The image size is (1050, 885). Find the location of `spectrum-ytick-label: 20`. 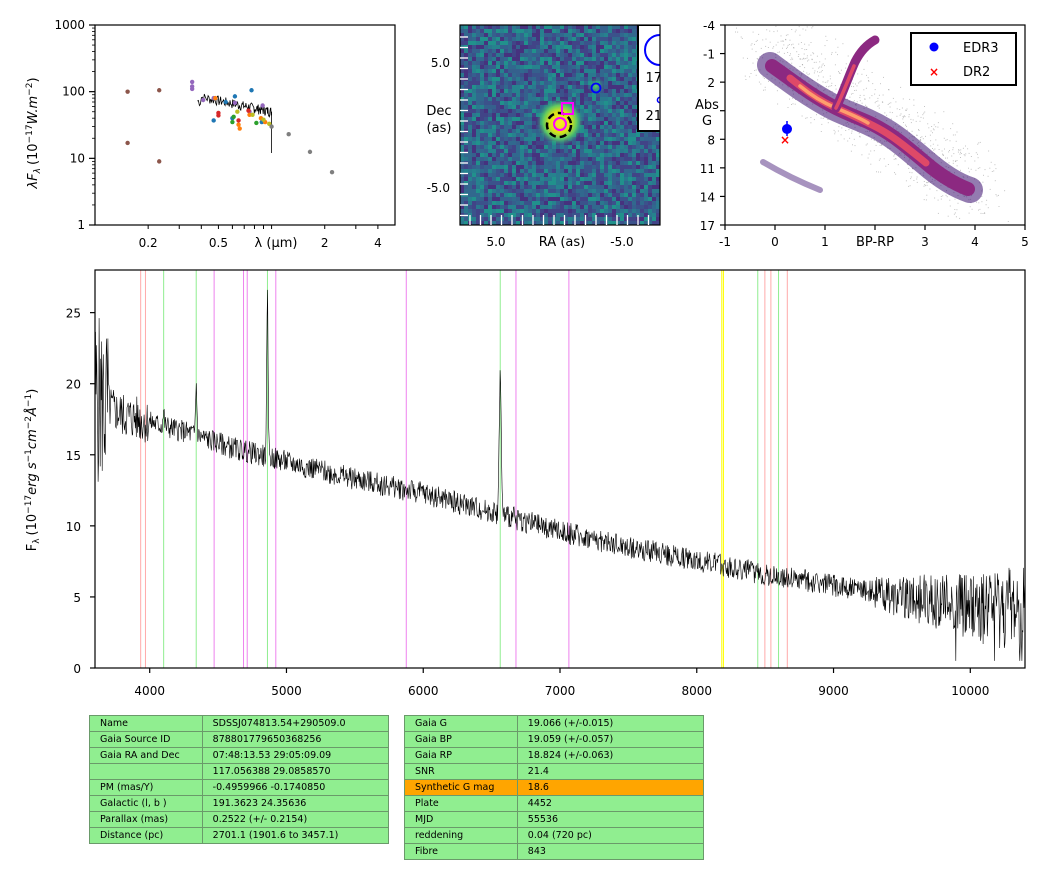

spectrum-ytick-label: 20 is located at coordinates (73, 385).